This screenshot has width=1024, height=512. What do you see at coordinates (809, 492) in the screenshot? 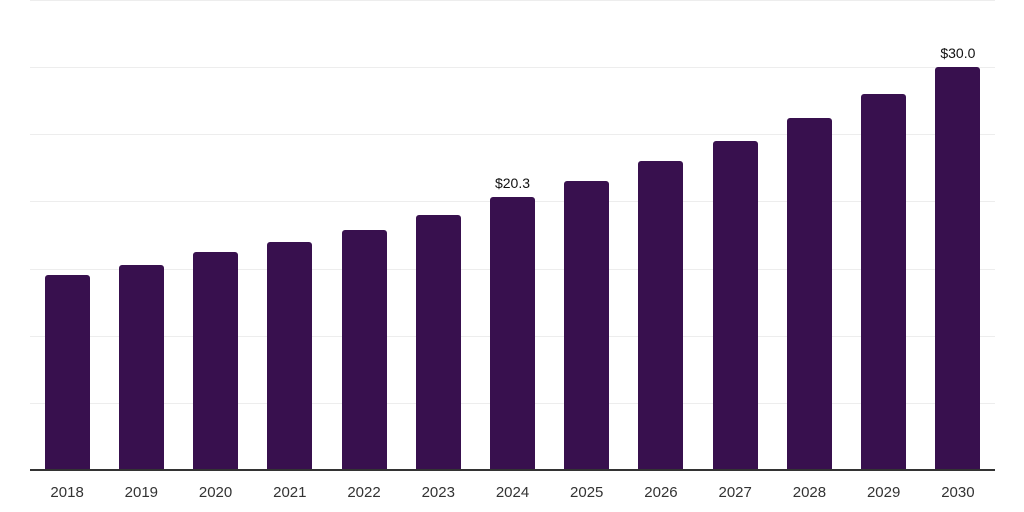
I see `x-tick-2028: 2028` at bounding box center [809, 492].